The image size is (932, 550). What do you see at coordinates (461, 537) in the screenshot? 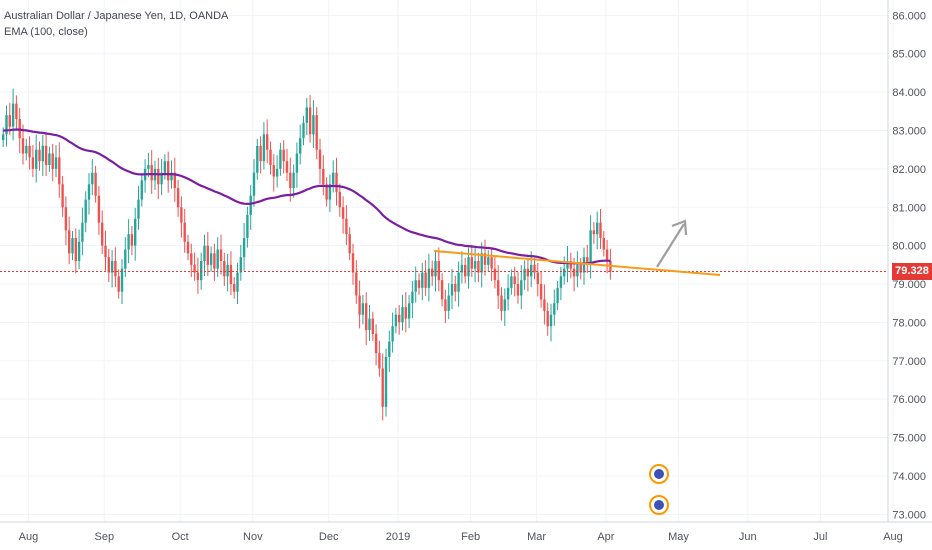
I see `time-axis: Aug Sep Oct Nov Dec 2019 Feb Mar Apr May Jun Jul Aug` at bounding box center [461, 537].